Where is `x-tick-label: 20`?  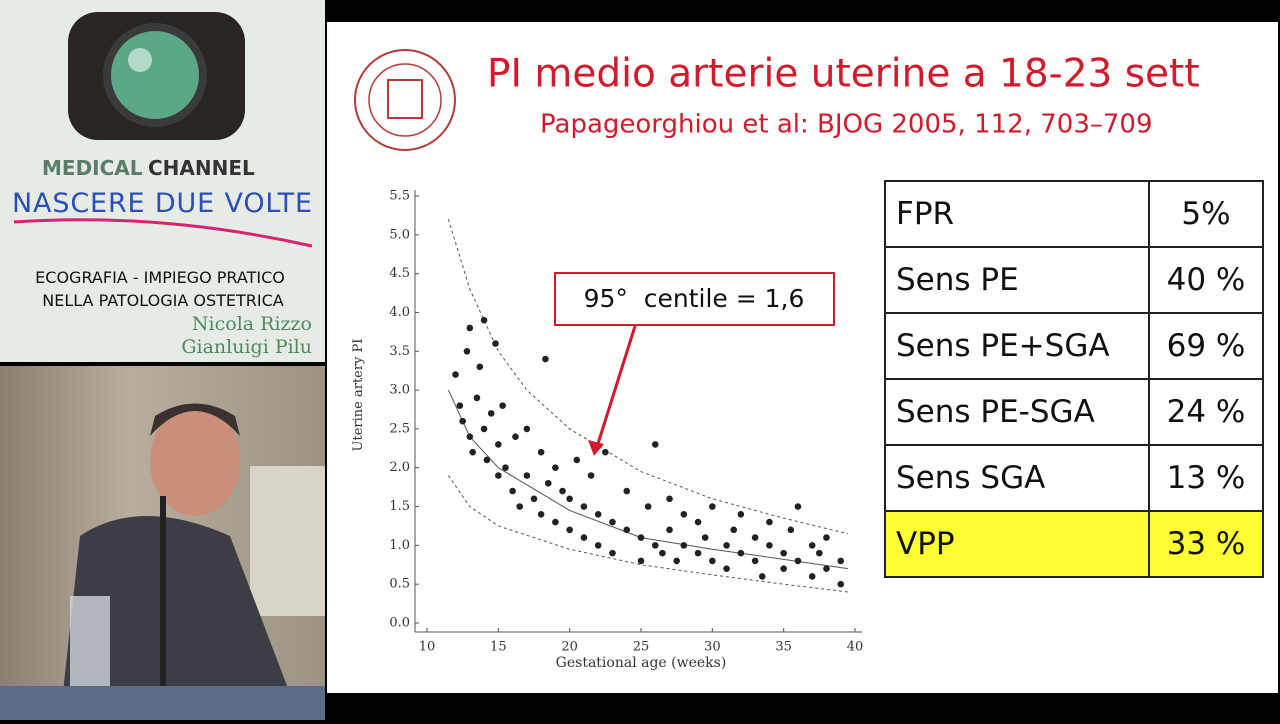
x-tick-label: 20 is located at coordinates (569, 647).